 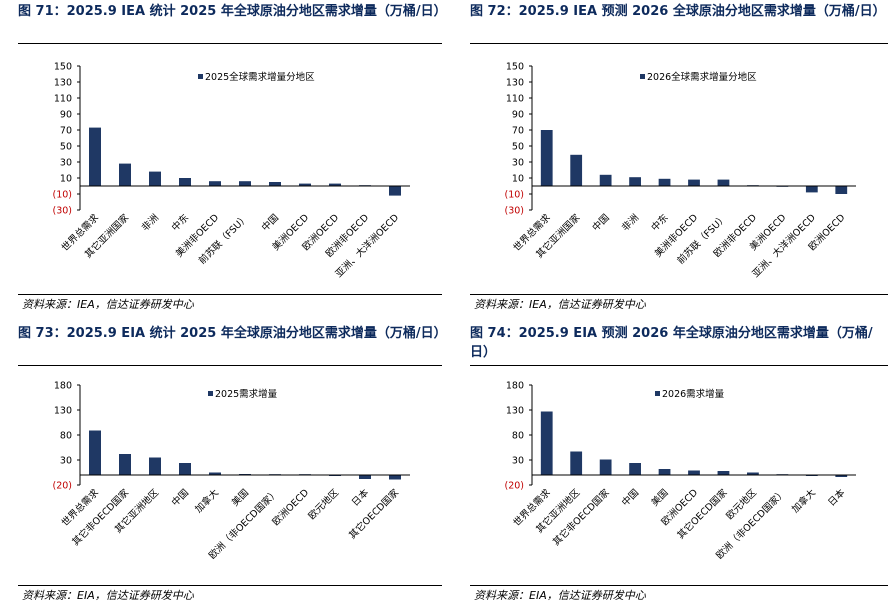 What do you see at coordinates (230, 294) in the screenshot?
I see `chart-71-source-rule` at bounding box center [230, 294].